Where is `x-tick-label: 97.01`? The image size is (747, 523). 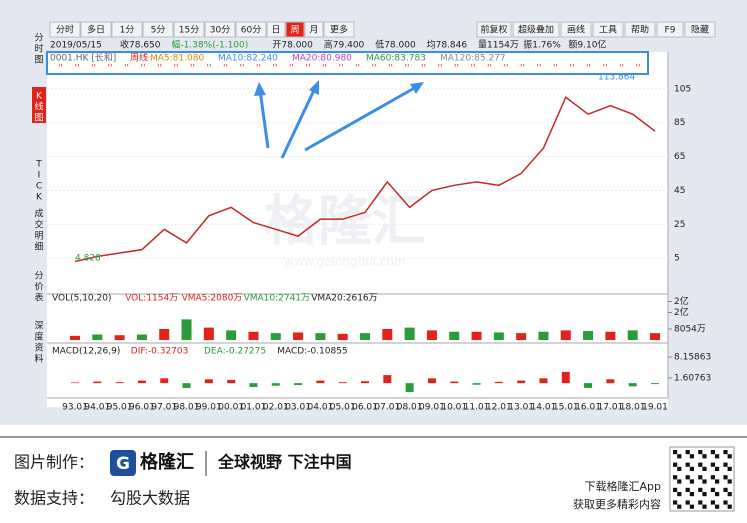
x-tick-label: 97.01 is located at coordinates (164, 408).